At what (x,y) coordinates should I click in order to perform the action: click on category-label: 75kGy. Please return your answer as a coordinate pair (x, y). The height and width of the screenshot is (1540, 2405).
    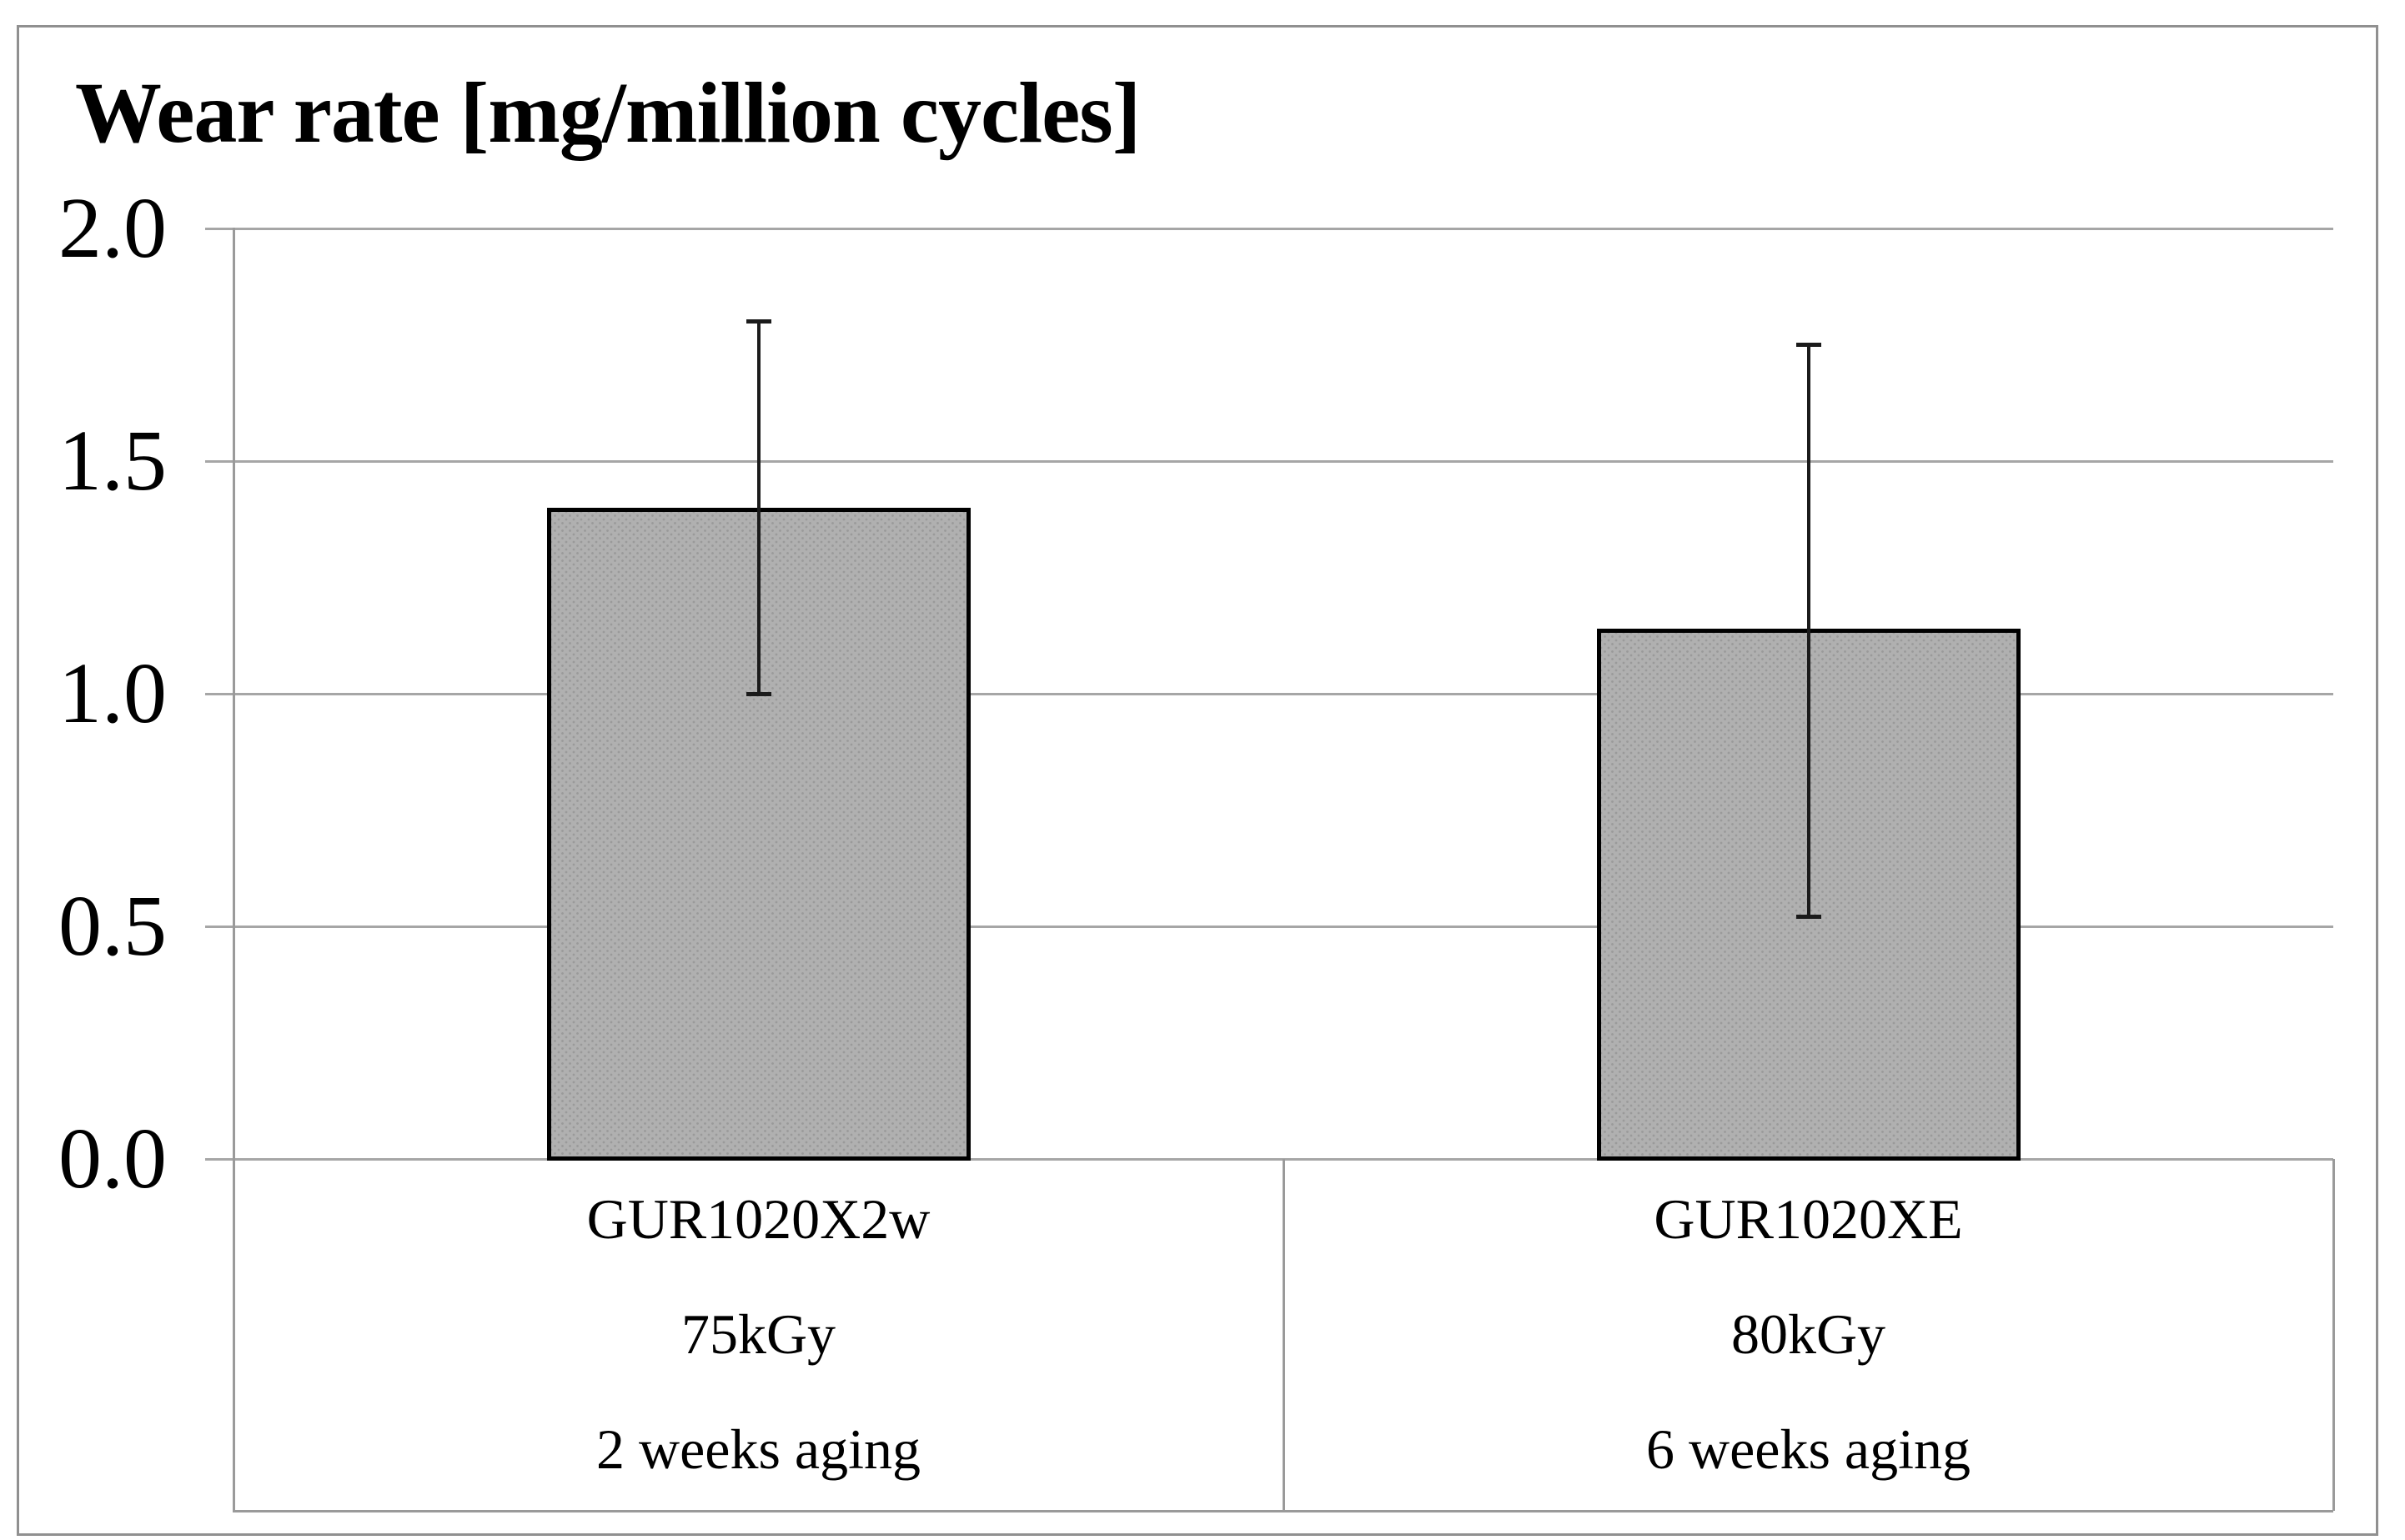
    Looking at the image, I should click on (758, 1334).